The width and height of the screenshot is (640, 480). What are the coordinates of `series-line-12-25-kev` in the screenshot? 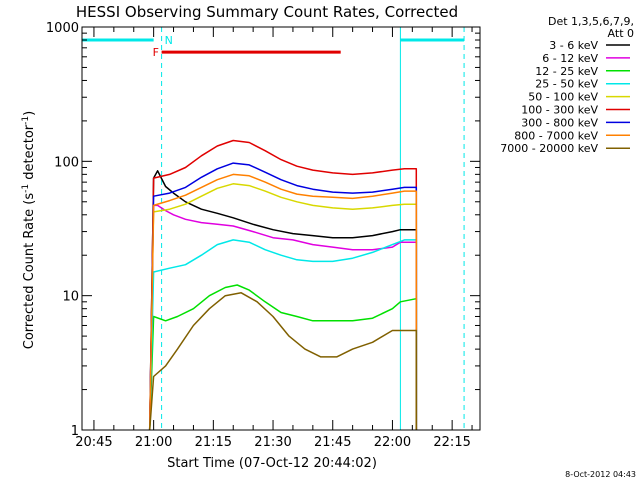 It's located at (283, 357).